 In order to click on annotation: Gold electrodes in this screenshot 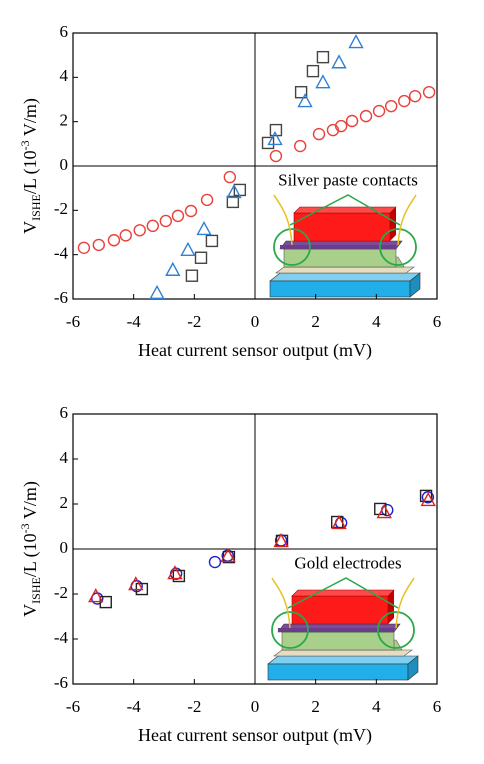, I will do `click(347, 563)`.